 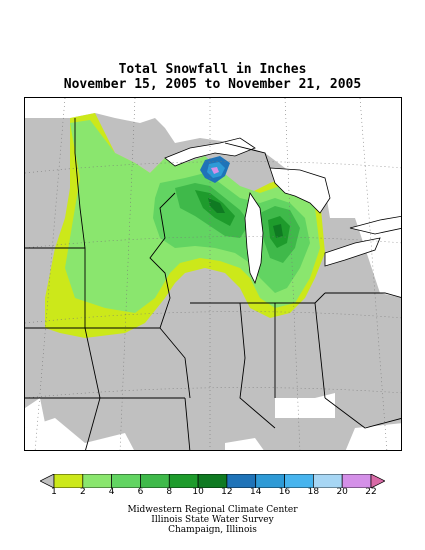 I want to click on legend-tick-label: 16, so click(x=284, y=492).